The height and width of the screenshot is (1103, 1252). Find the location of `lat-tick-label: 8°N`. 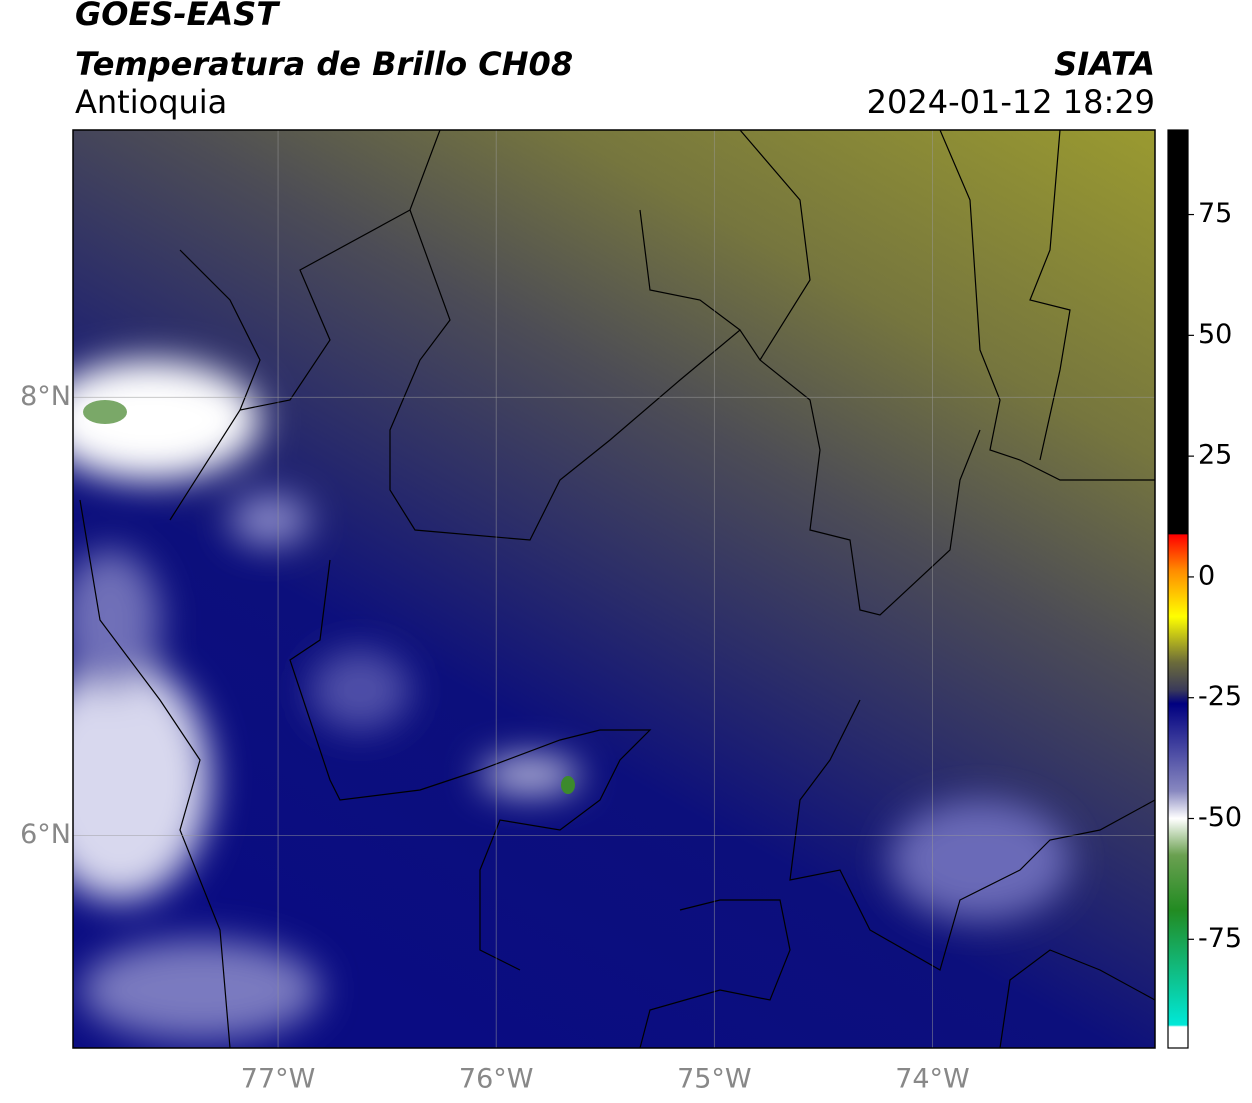

lat-tick-label: 8°N is located at coordinates (45, 396).